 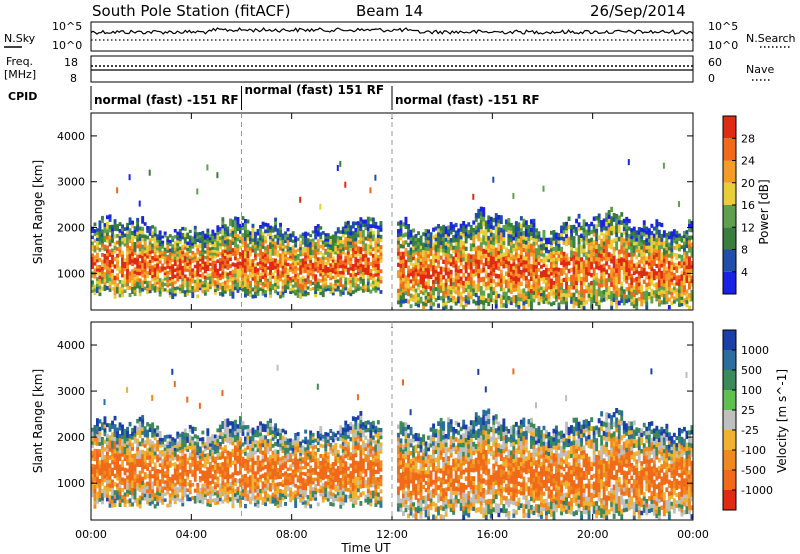 What do you see at coordinates (467, 100) in the screenshot?
I see `cpid-segment-label: normal (fast) -151 RF` at bounding box center [467, 100].